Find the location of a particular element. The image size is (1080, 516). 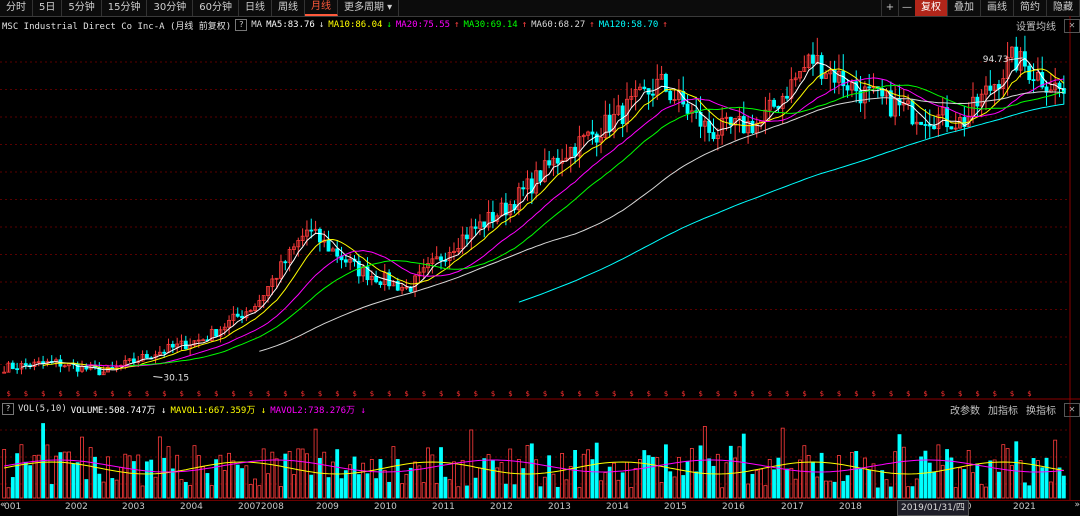

fuquan-button: 复权 is located at coordinates (931, 8).